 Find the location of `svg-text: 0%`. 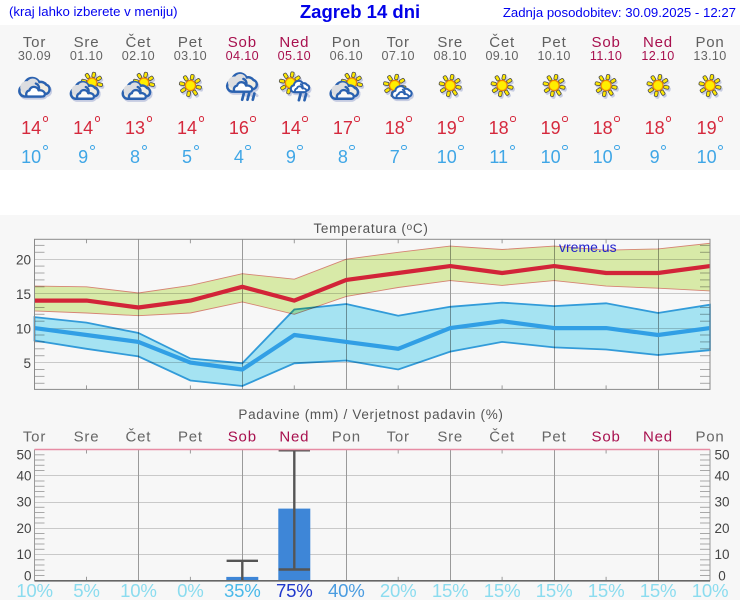

svg-text: 0% is located at coordinates (190, 590).